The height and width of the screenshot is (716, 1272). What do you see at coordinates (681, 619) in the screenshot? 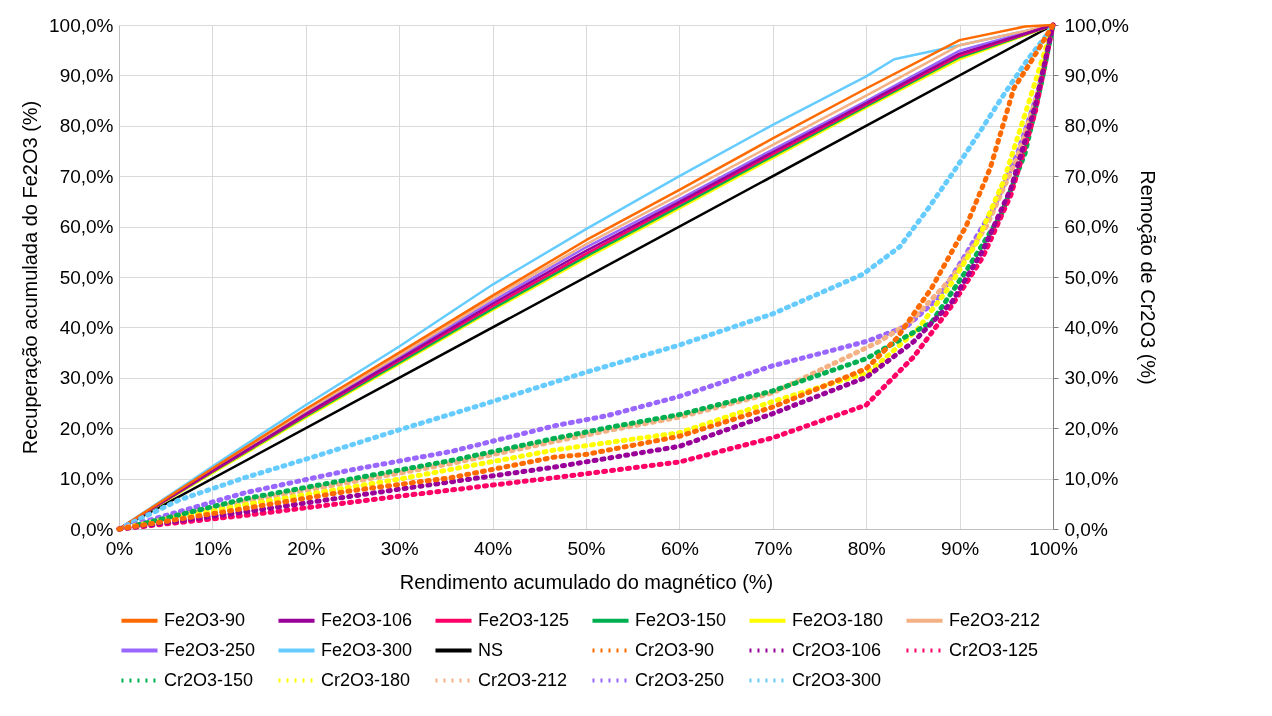
I see `legend-label: Fe2O3-150` at bounding box center [681, 619].